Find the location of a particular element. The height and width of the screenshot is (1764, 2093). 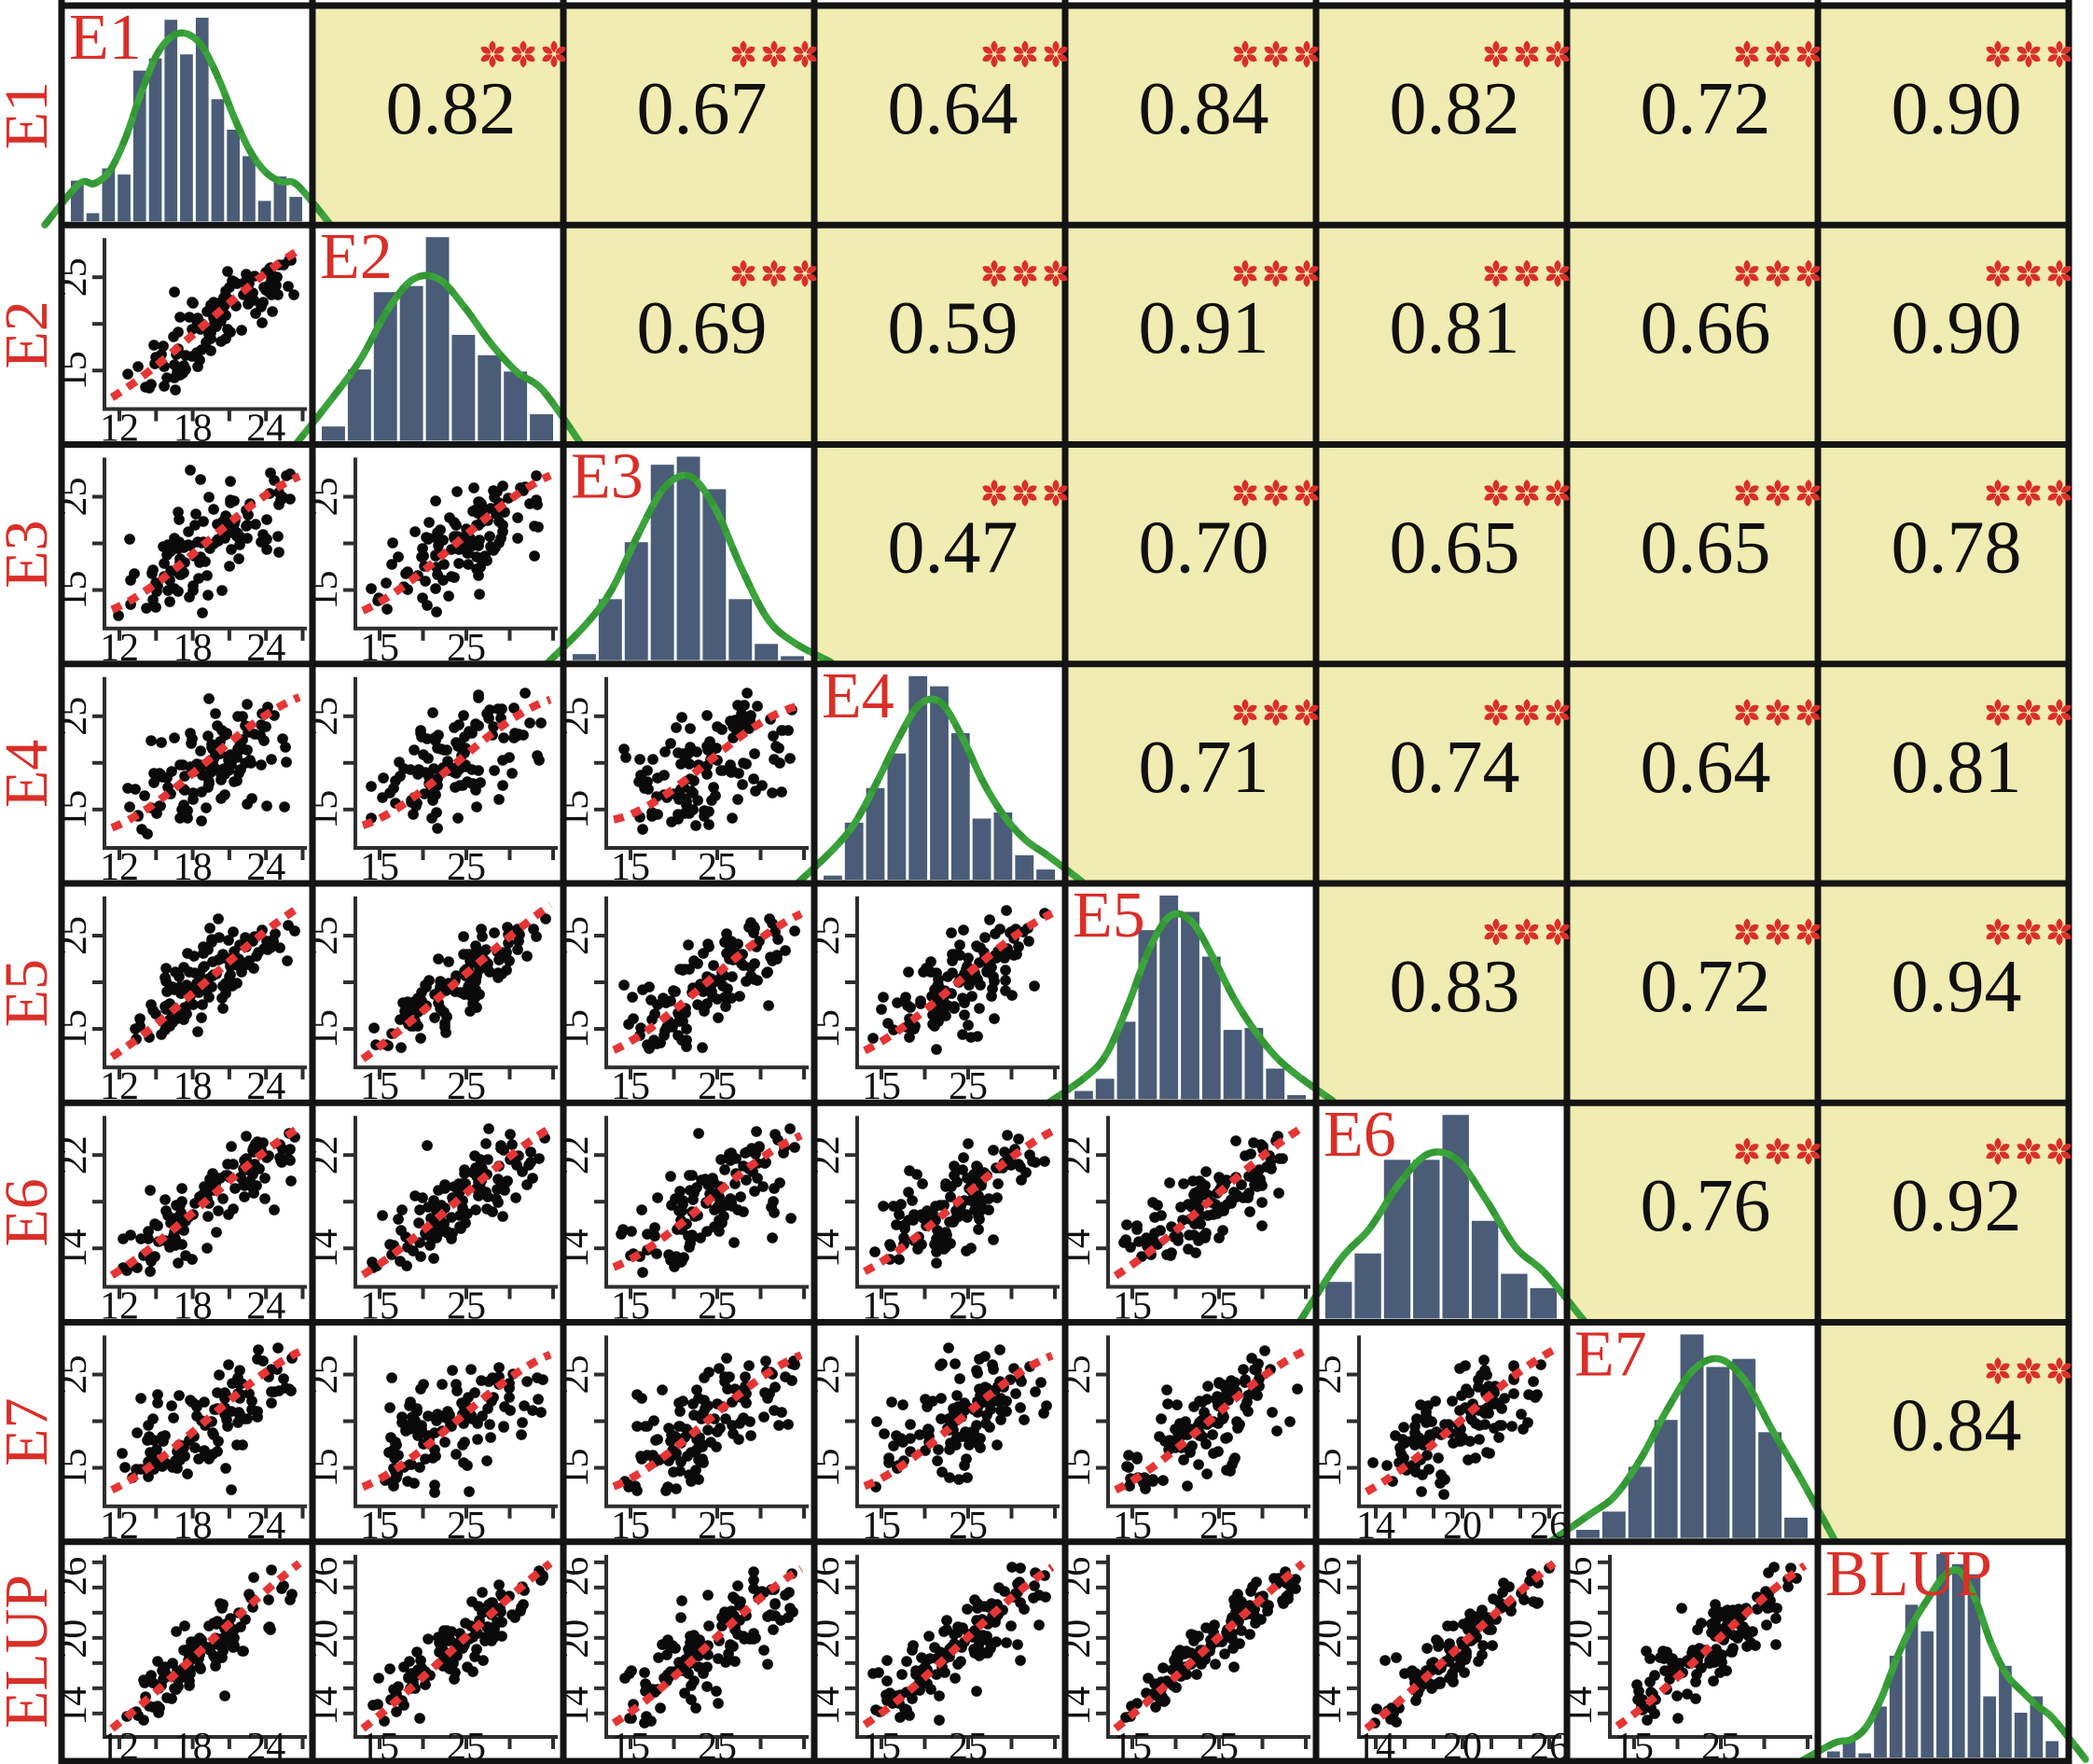

svg-text: 0.71 is located at coordinates (1204, 768).